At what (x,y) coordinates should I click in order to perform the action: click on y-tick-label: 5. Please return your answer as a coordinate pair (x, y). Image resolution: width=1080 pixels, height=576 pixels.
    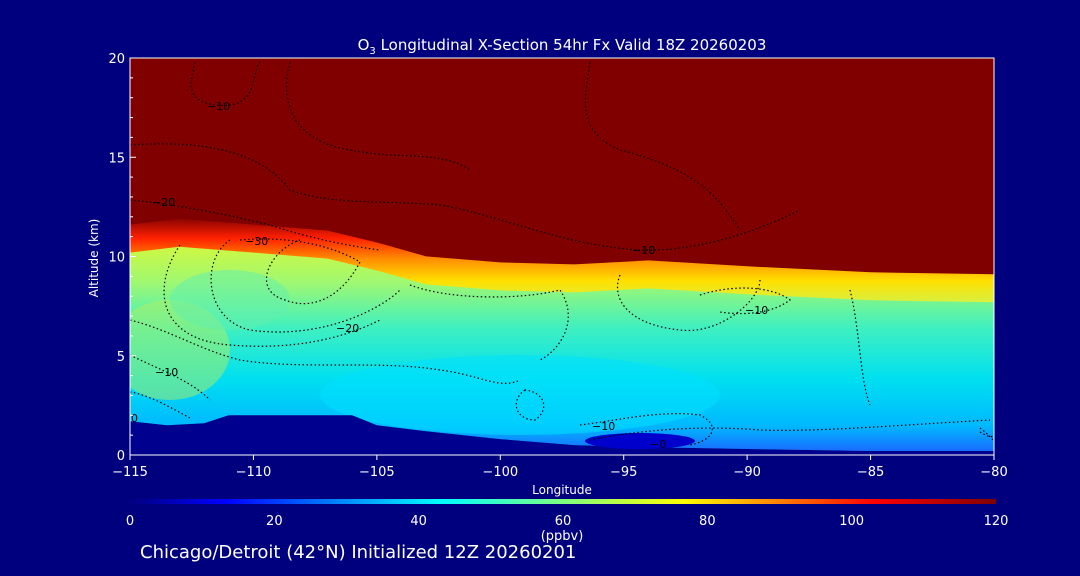
    Looking at the image, I should click on (121, 357).